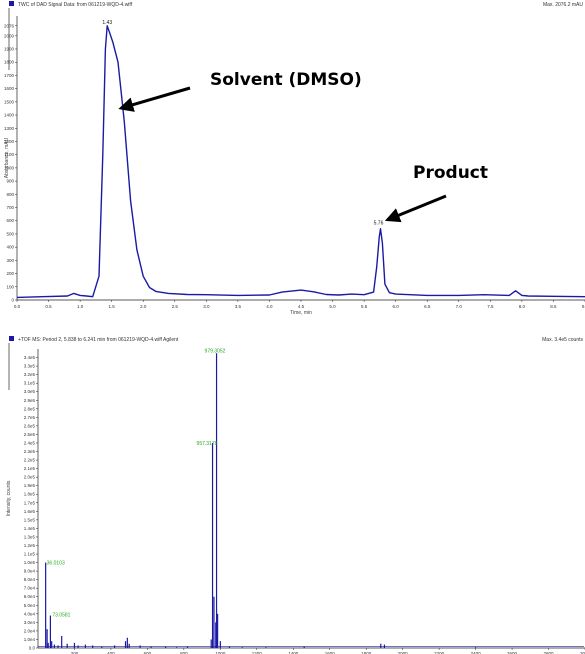 The image size is (585, 654). Describe the element at coordinates (269, 306) in the screenshot. I see `x-tick-label: 4.0` at that location.